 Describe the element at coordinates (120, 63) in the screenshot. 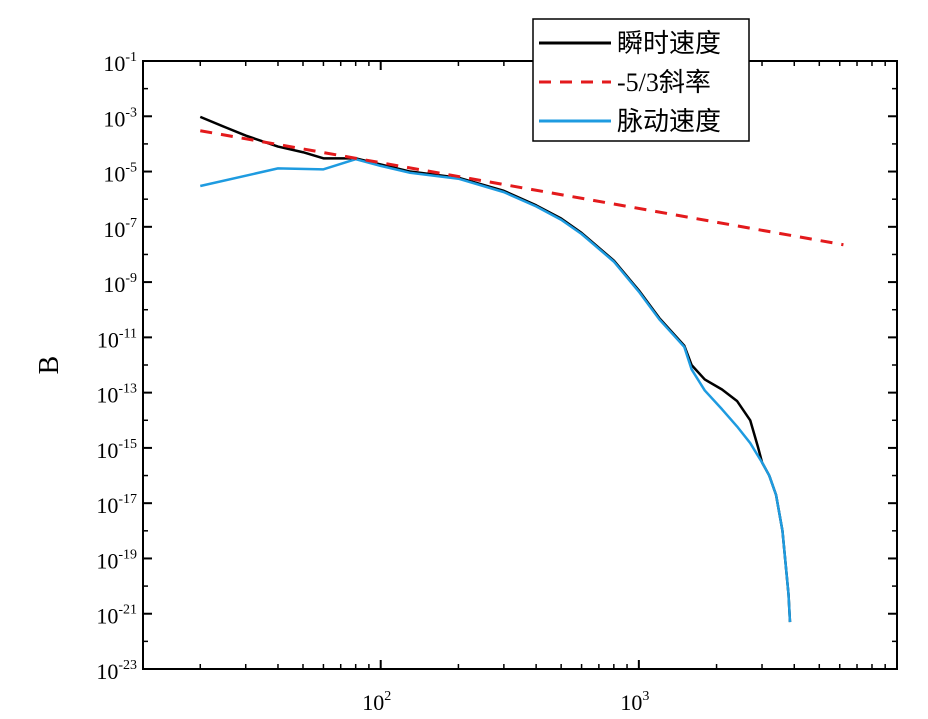

I see `y-tick-label: 10⁻¹` at that location.